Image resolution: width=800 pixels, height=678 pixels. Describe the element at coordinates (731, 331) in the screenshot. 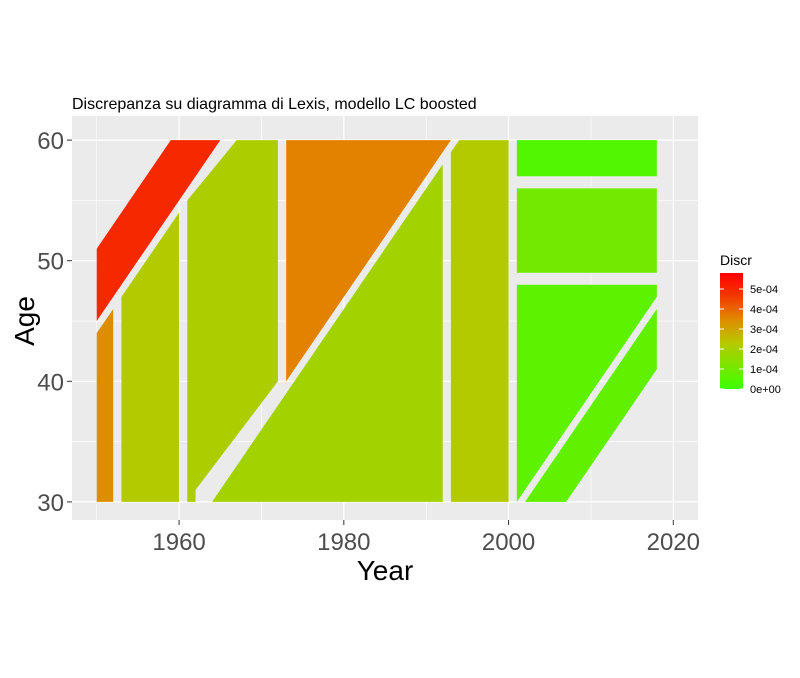

I see `legend-colorbar` at that location.